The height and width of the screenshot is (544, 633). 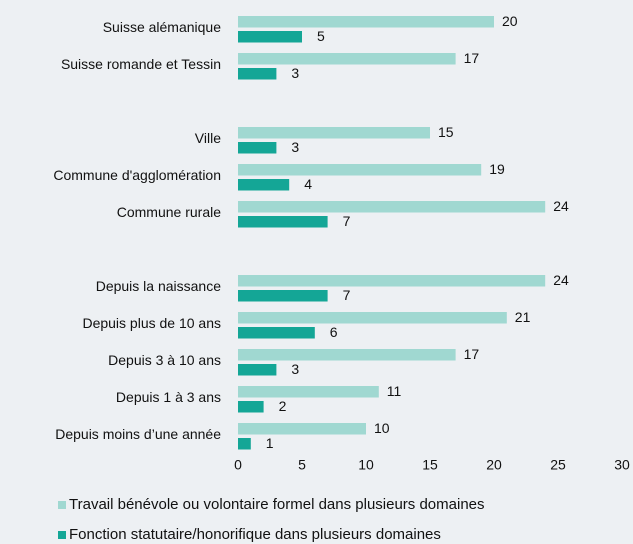 I want to click on y-tick-label: Depuis la naissance, so click(x=159, y=286).